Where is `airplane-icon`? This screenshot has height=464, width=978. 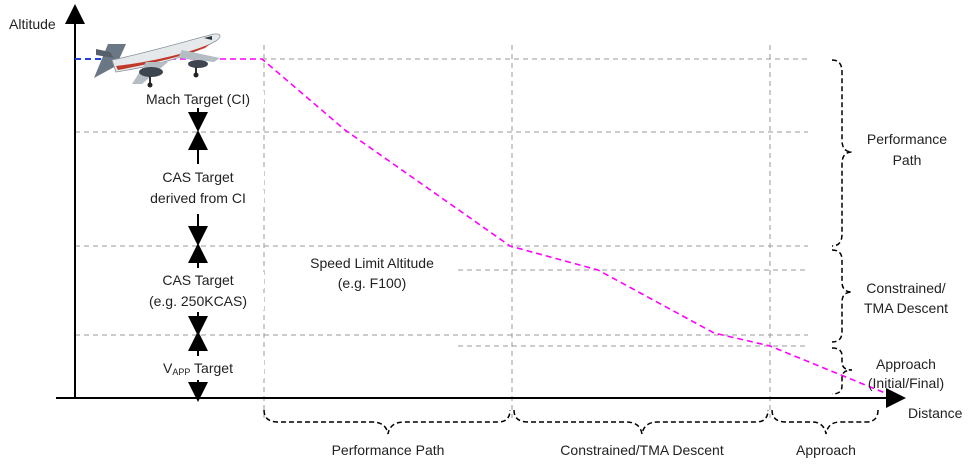 airplane-icon is located at coordinates (157, 60).